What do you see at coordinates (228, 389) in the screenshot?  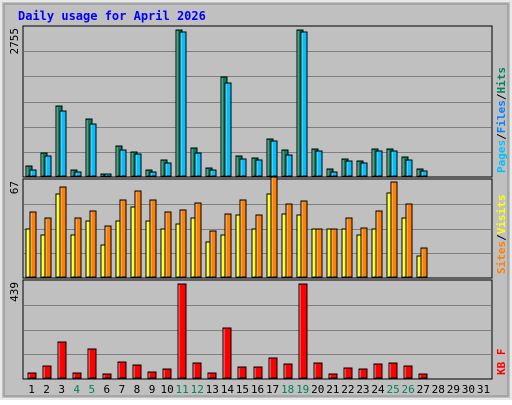 I see `x-label-day-14: 14` at bounding box center [228, 389].